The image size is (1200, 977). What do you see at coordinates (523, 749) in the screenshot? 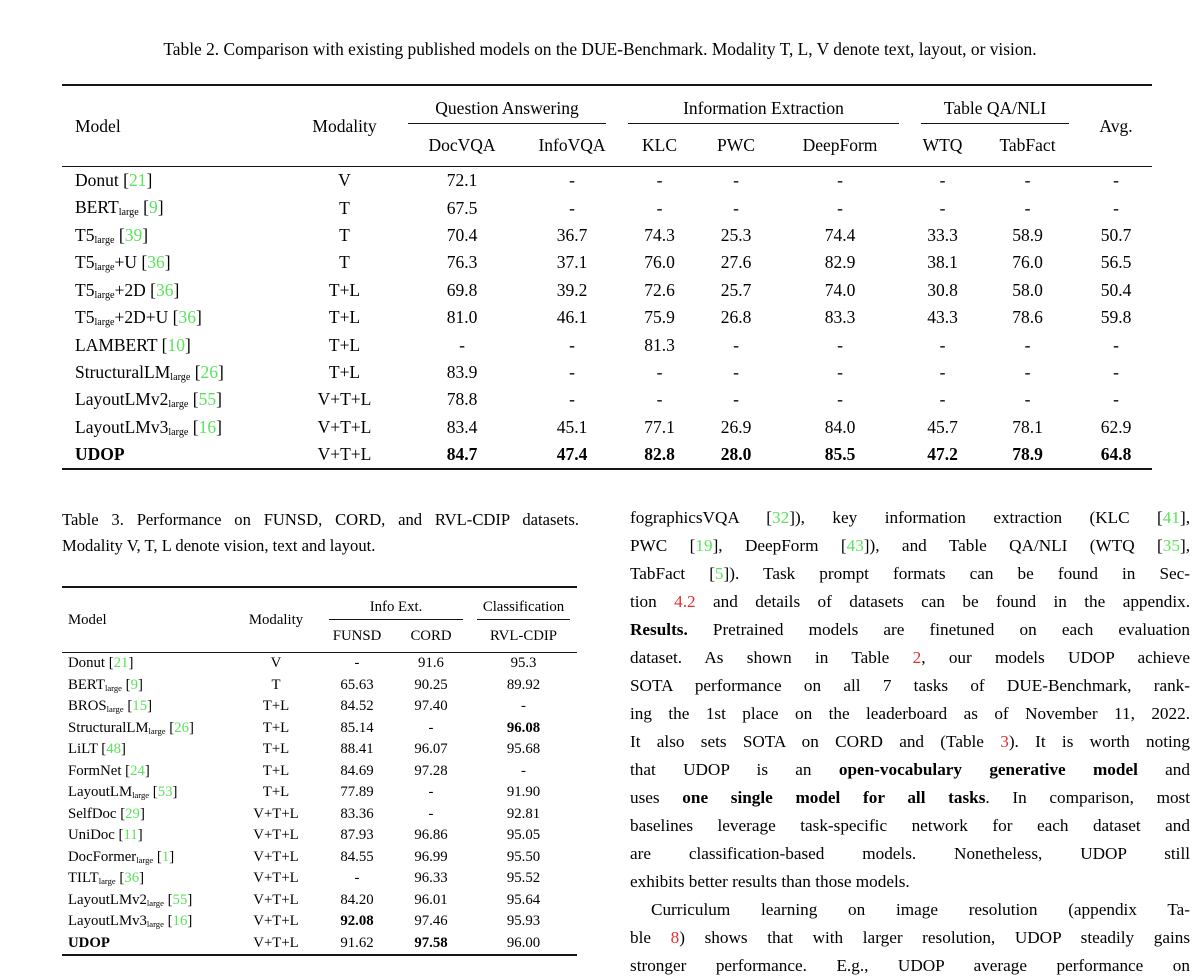
I see `value-cell: 95.68` at bounding box center [523, 749].